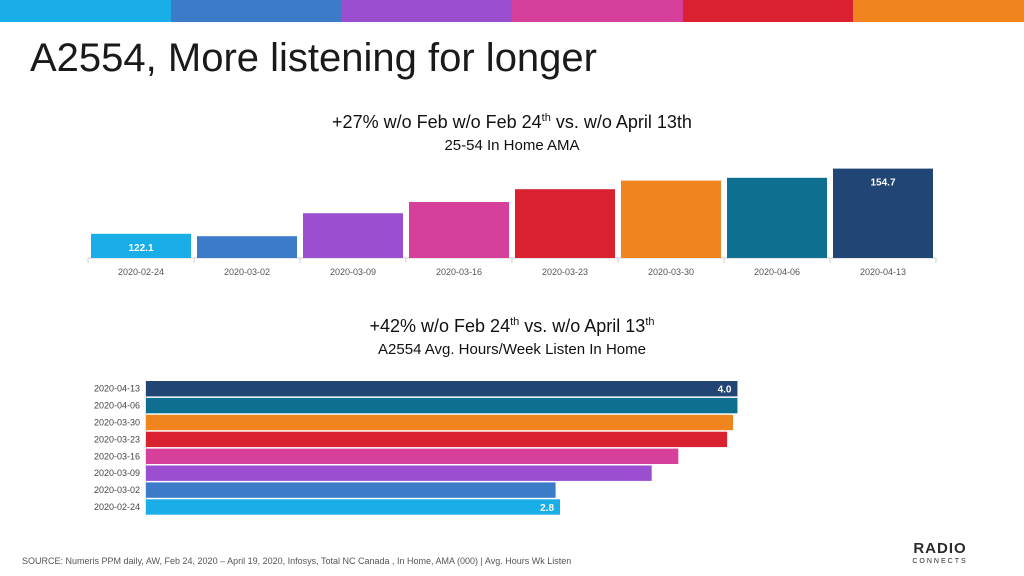 The height and width of the screenshot is (576, 1024). I want to click on chart2-category-label: 2020-03-30, so click(117, 423).